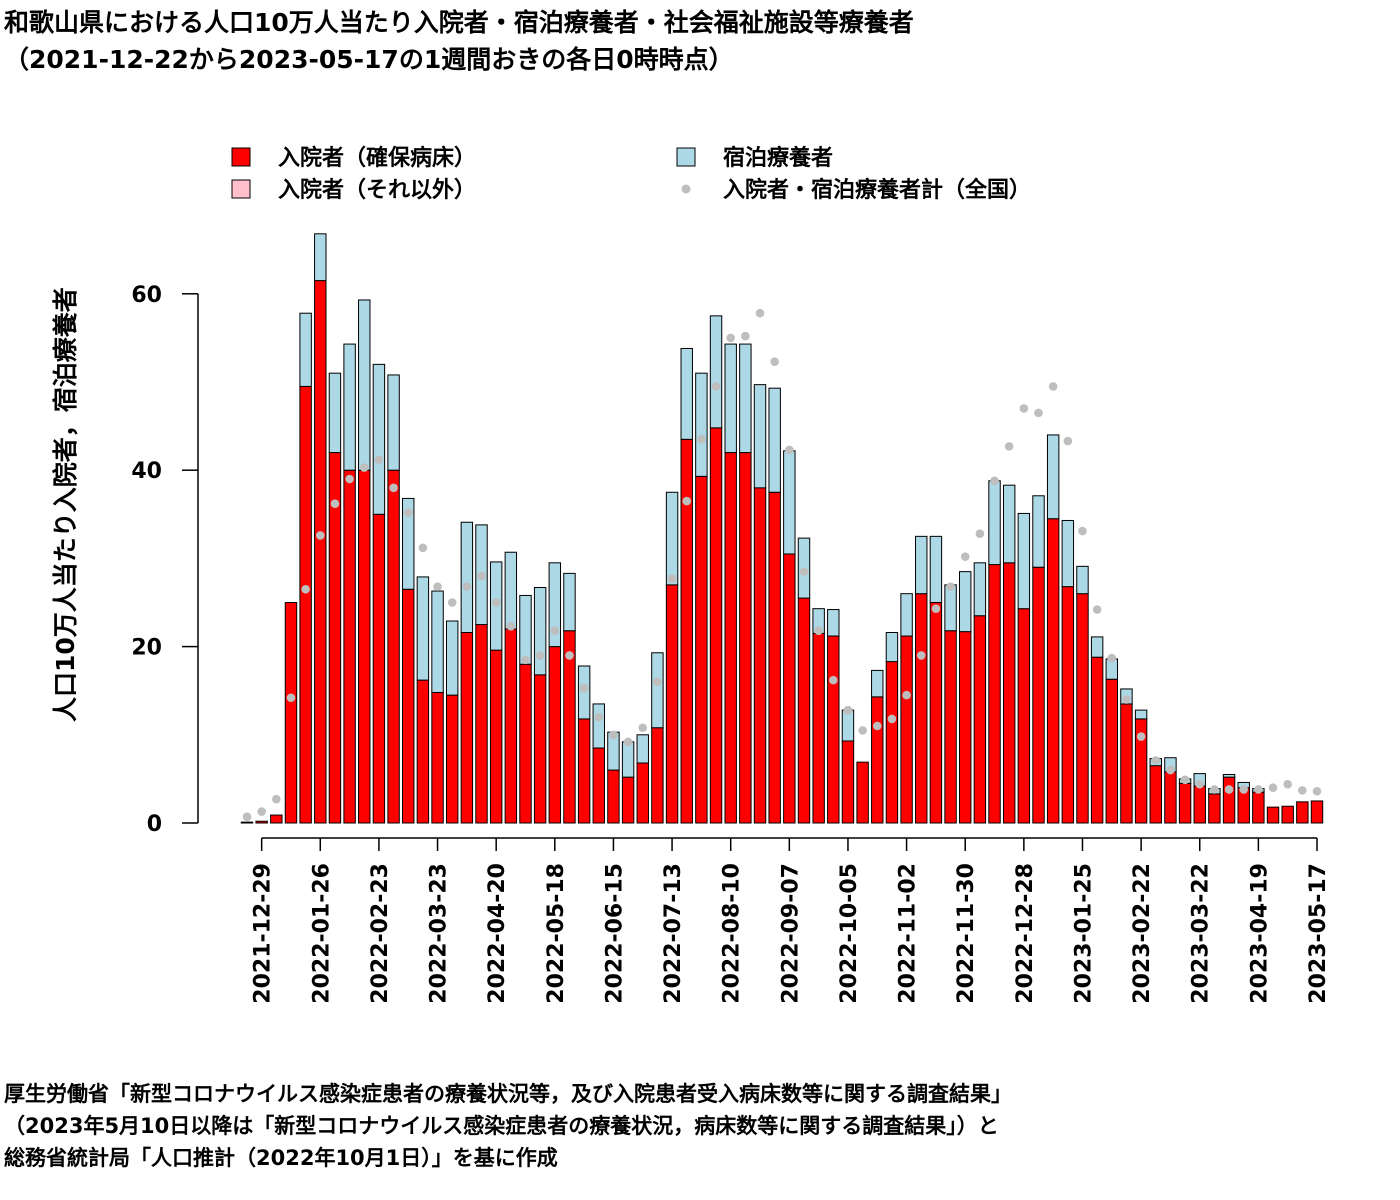 Image resolution: width=1400 pixels, height=1200 pixels. Describe the element at coordinates (686, 189) in the screenshot. I see `legend-dot` at that location.